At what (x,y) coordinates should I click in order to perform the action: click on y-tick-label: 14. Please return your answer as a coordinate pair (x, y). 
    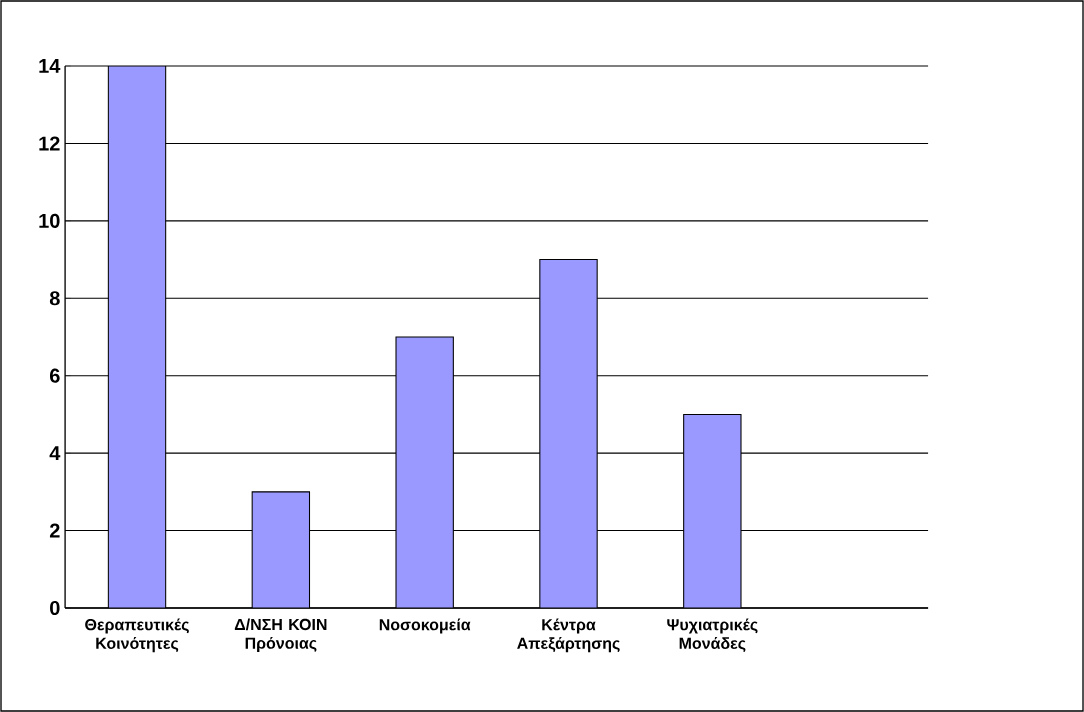
    Looking at the image, I should click on (50, 66).